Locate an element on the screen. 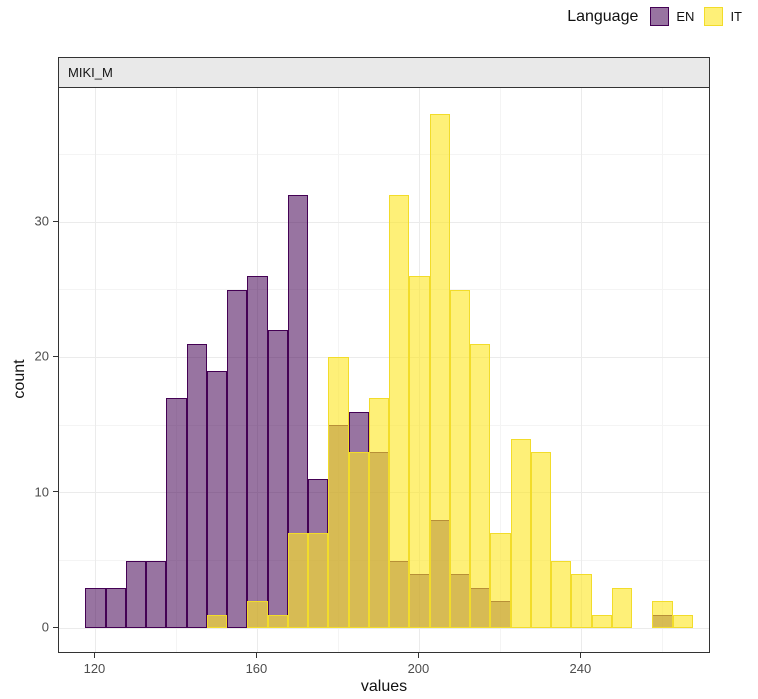 The height and width of the screenshot is (699, 758). legend-title: Language is located at coordinates (603, 16).